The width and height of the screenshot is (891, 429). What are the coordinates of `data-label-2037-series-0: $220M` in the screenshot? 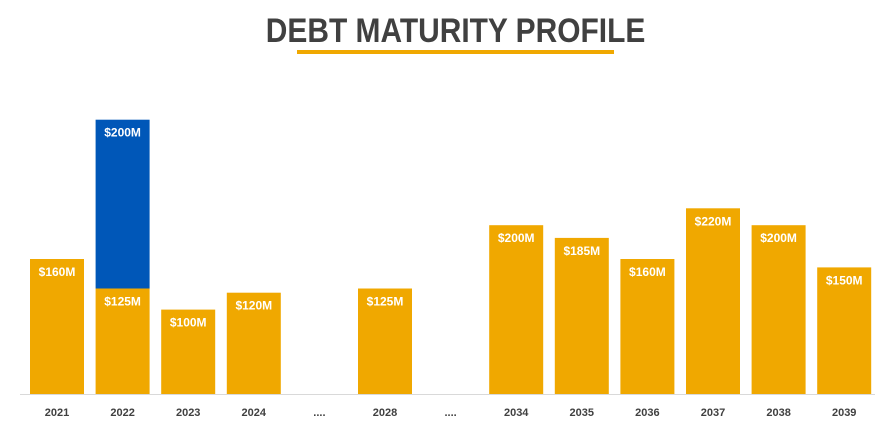 It's located at (713, 221).